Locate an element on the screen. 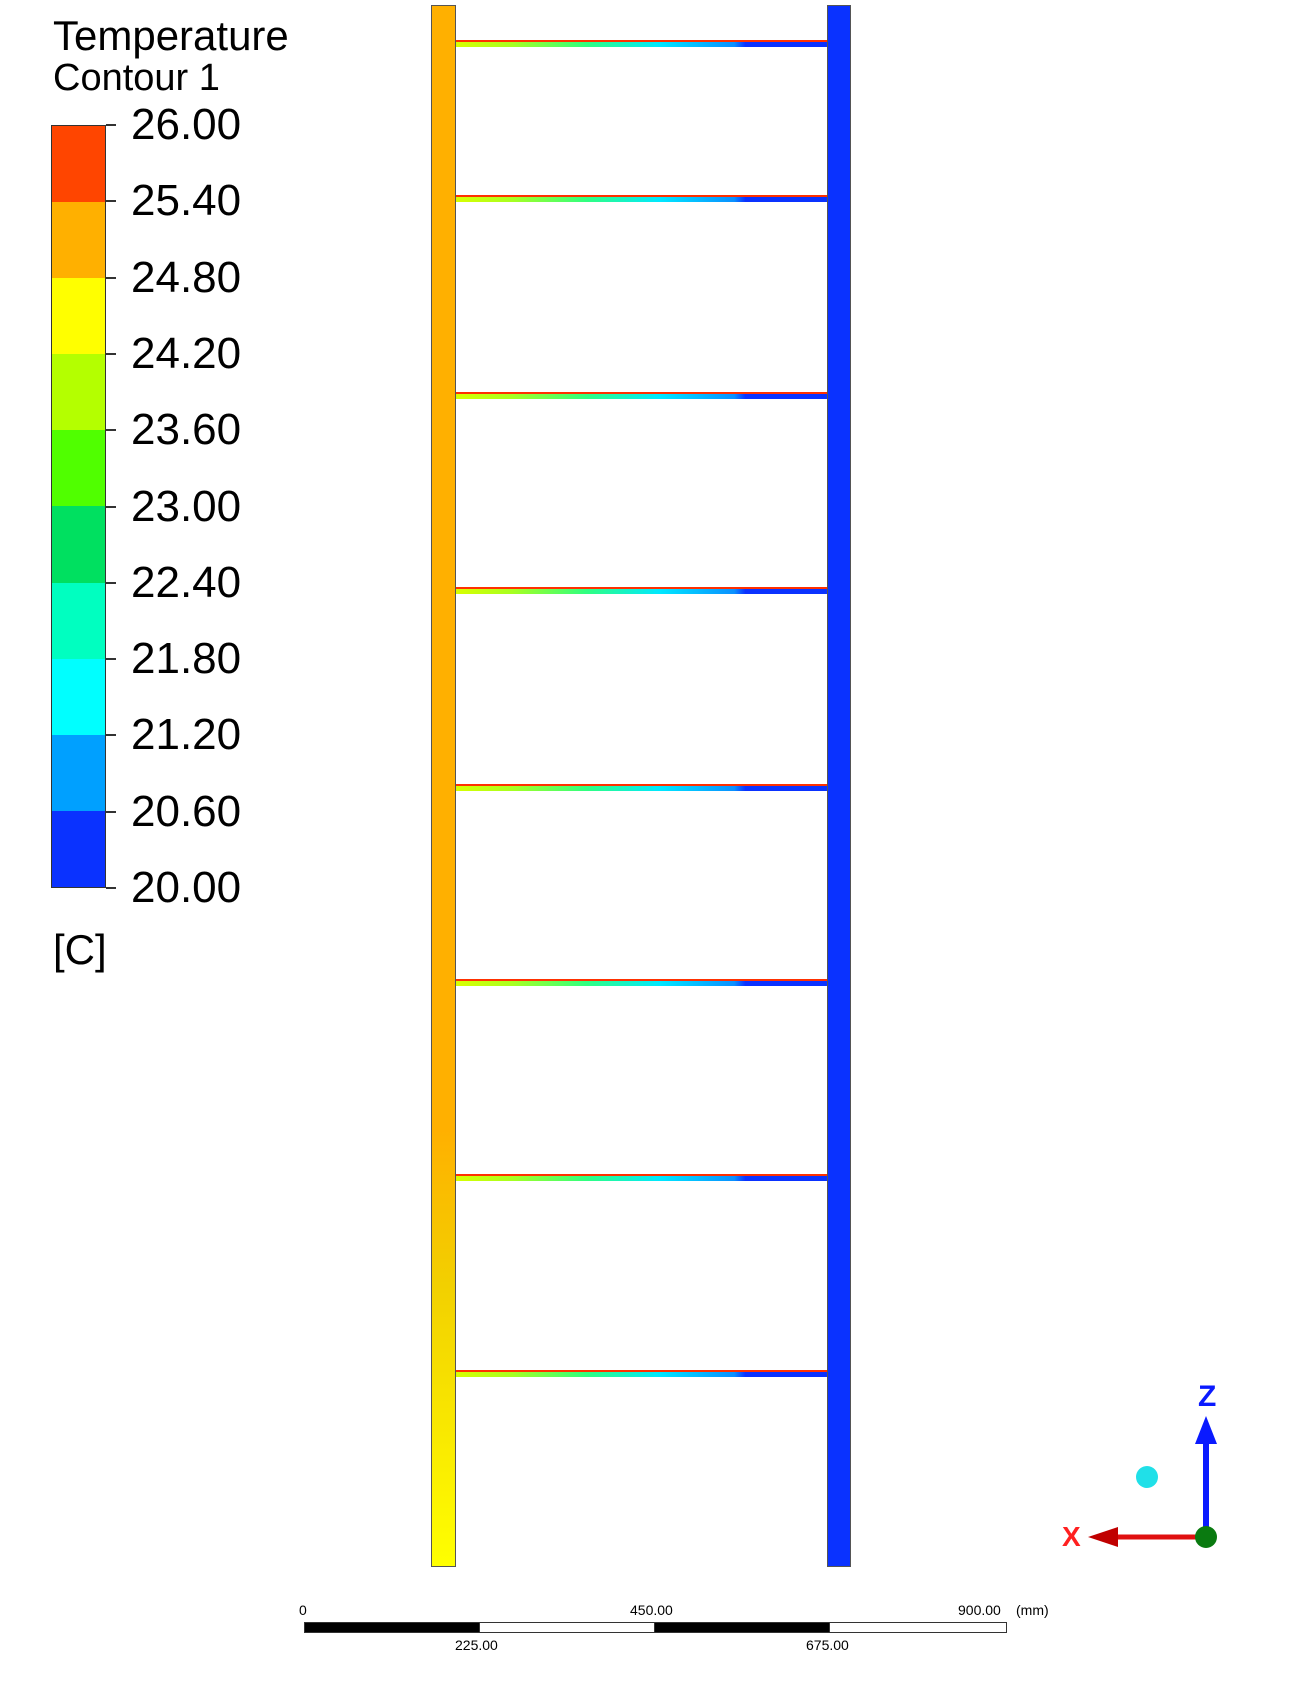 The width and height of the screenshot is (1294, 1683). legend-level-label: 20.00 is located at coordinates (186, 887).